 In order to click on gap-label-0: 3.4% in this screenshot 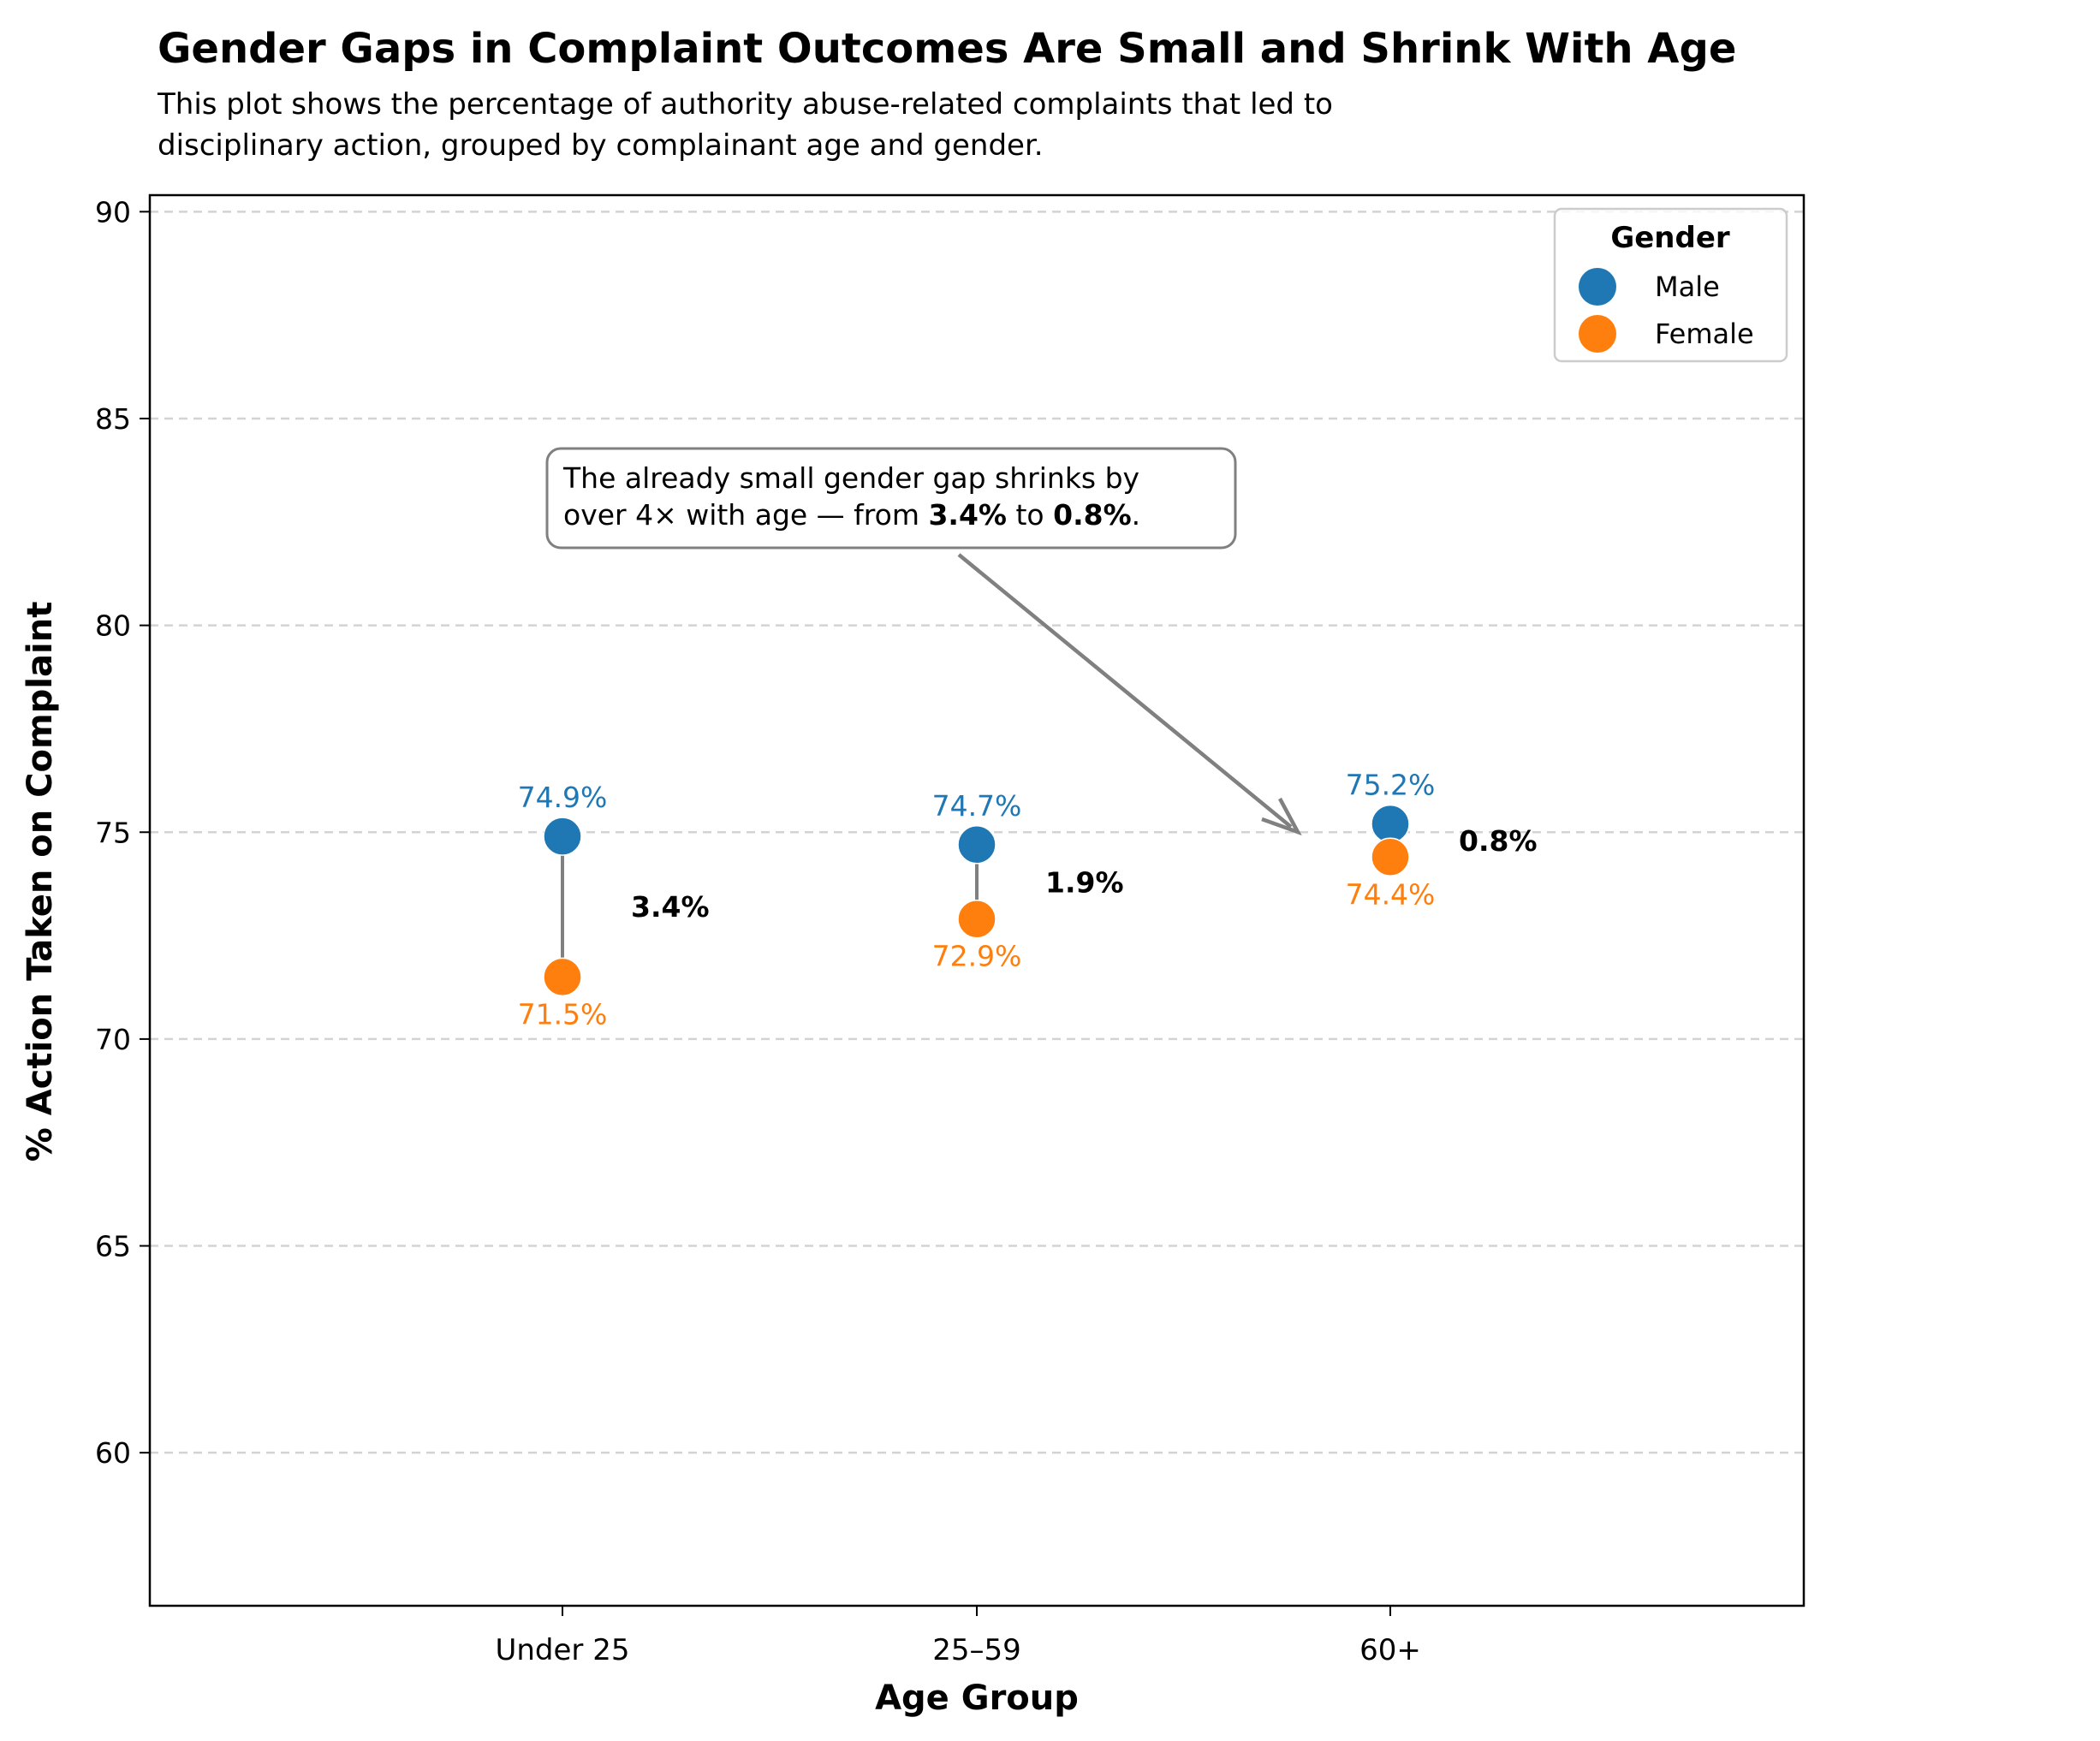, I will do `click(670, 907)`.